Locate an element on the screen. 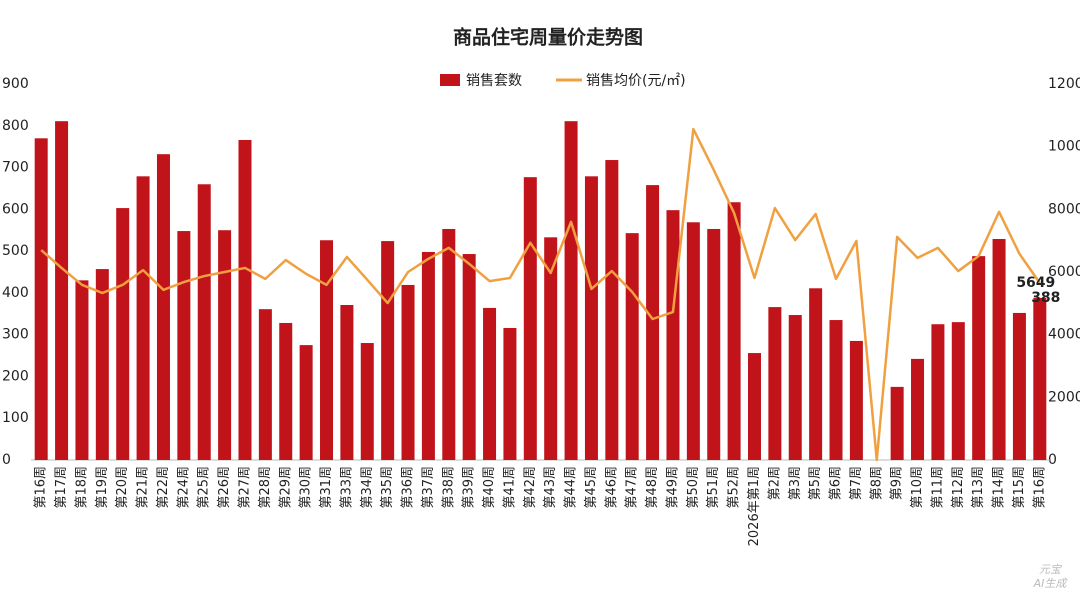 The image size is (1080, 608). x-tick-label: 第46周 is located at coordinates (611, 487).